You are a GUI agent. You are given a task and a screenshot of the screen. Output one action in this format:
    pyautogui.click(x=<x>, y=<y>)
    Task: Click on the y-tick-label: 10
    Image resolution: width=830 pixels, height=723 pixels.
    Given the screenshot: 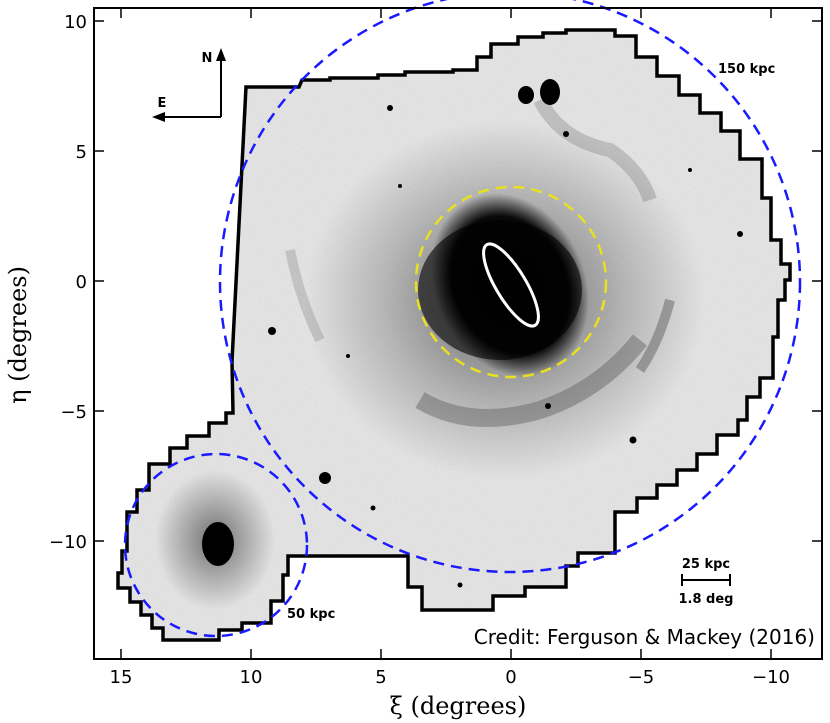 What is the action you would take?
    pyautogui.click(x=75, y=22)
    